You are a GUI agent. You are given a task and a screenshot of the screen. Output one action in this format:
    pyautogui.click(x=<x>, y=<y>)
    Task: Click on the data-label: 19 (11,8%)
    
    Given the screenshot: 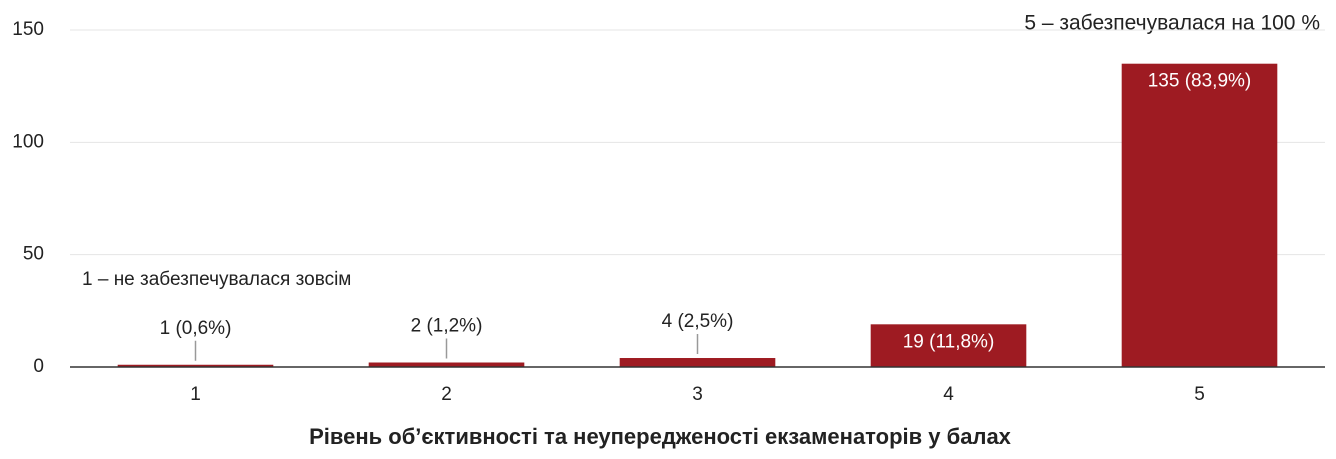 What is the action you would take?
    pyautogui.click(x=949, y=341)
    